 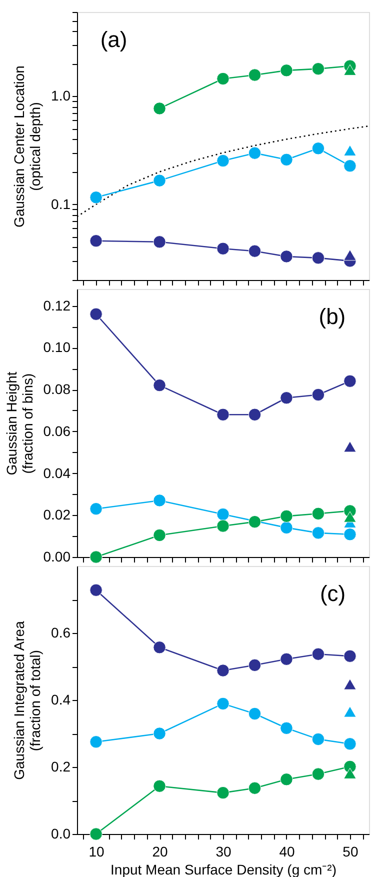 I want to click on y-tick-label: 0.00, so click(x=57, y=556).